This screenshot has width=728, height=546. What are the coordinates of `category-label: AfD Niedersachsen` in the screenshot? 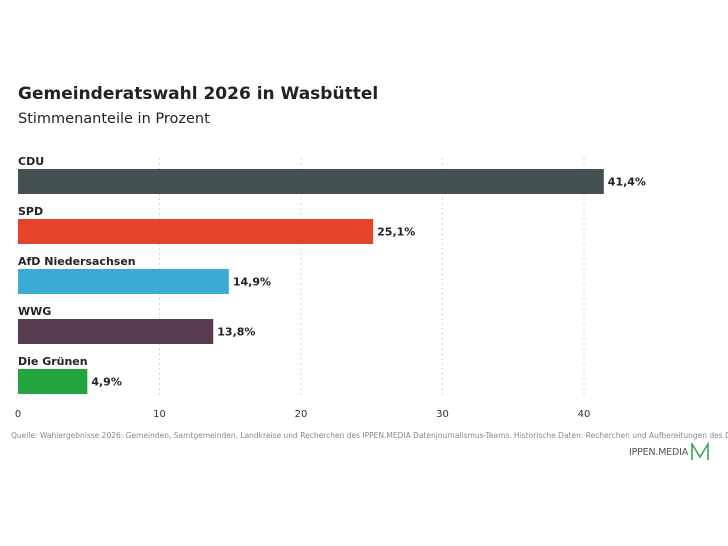 It's located at (77, 261).